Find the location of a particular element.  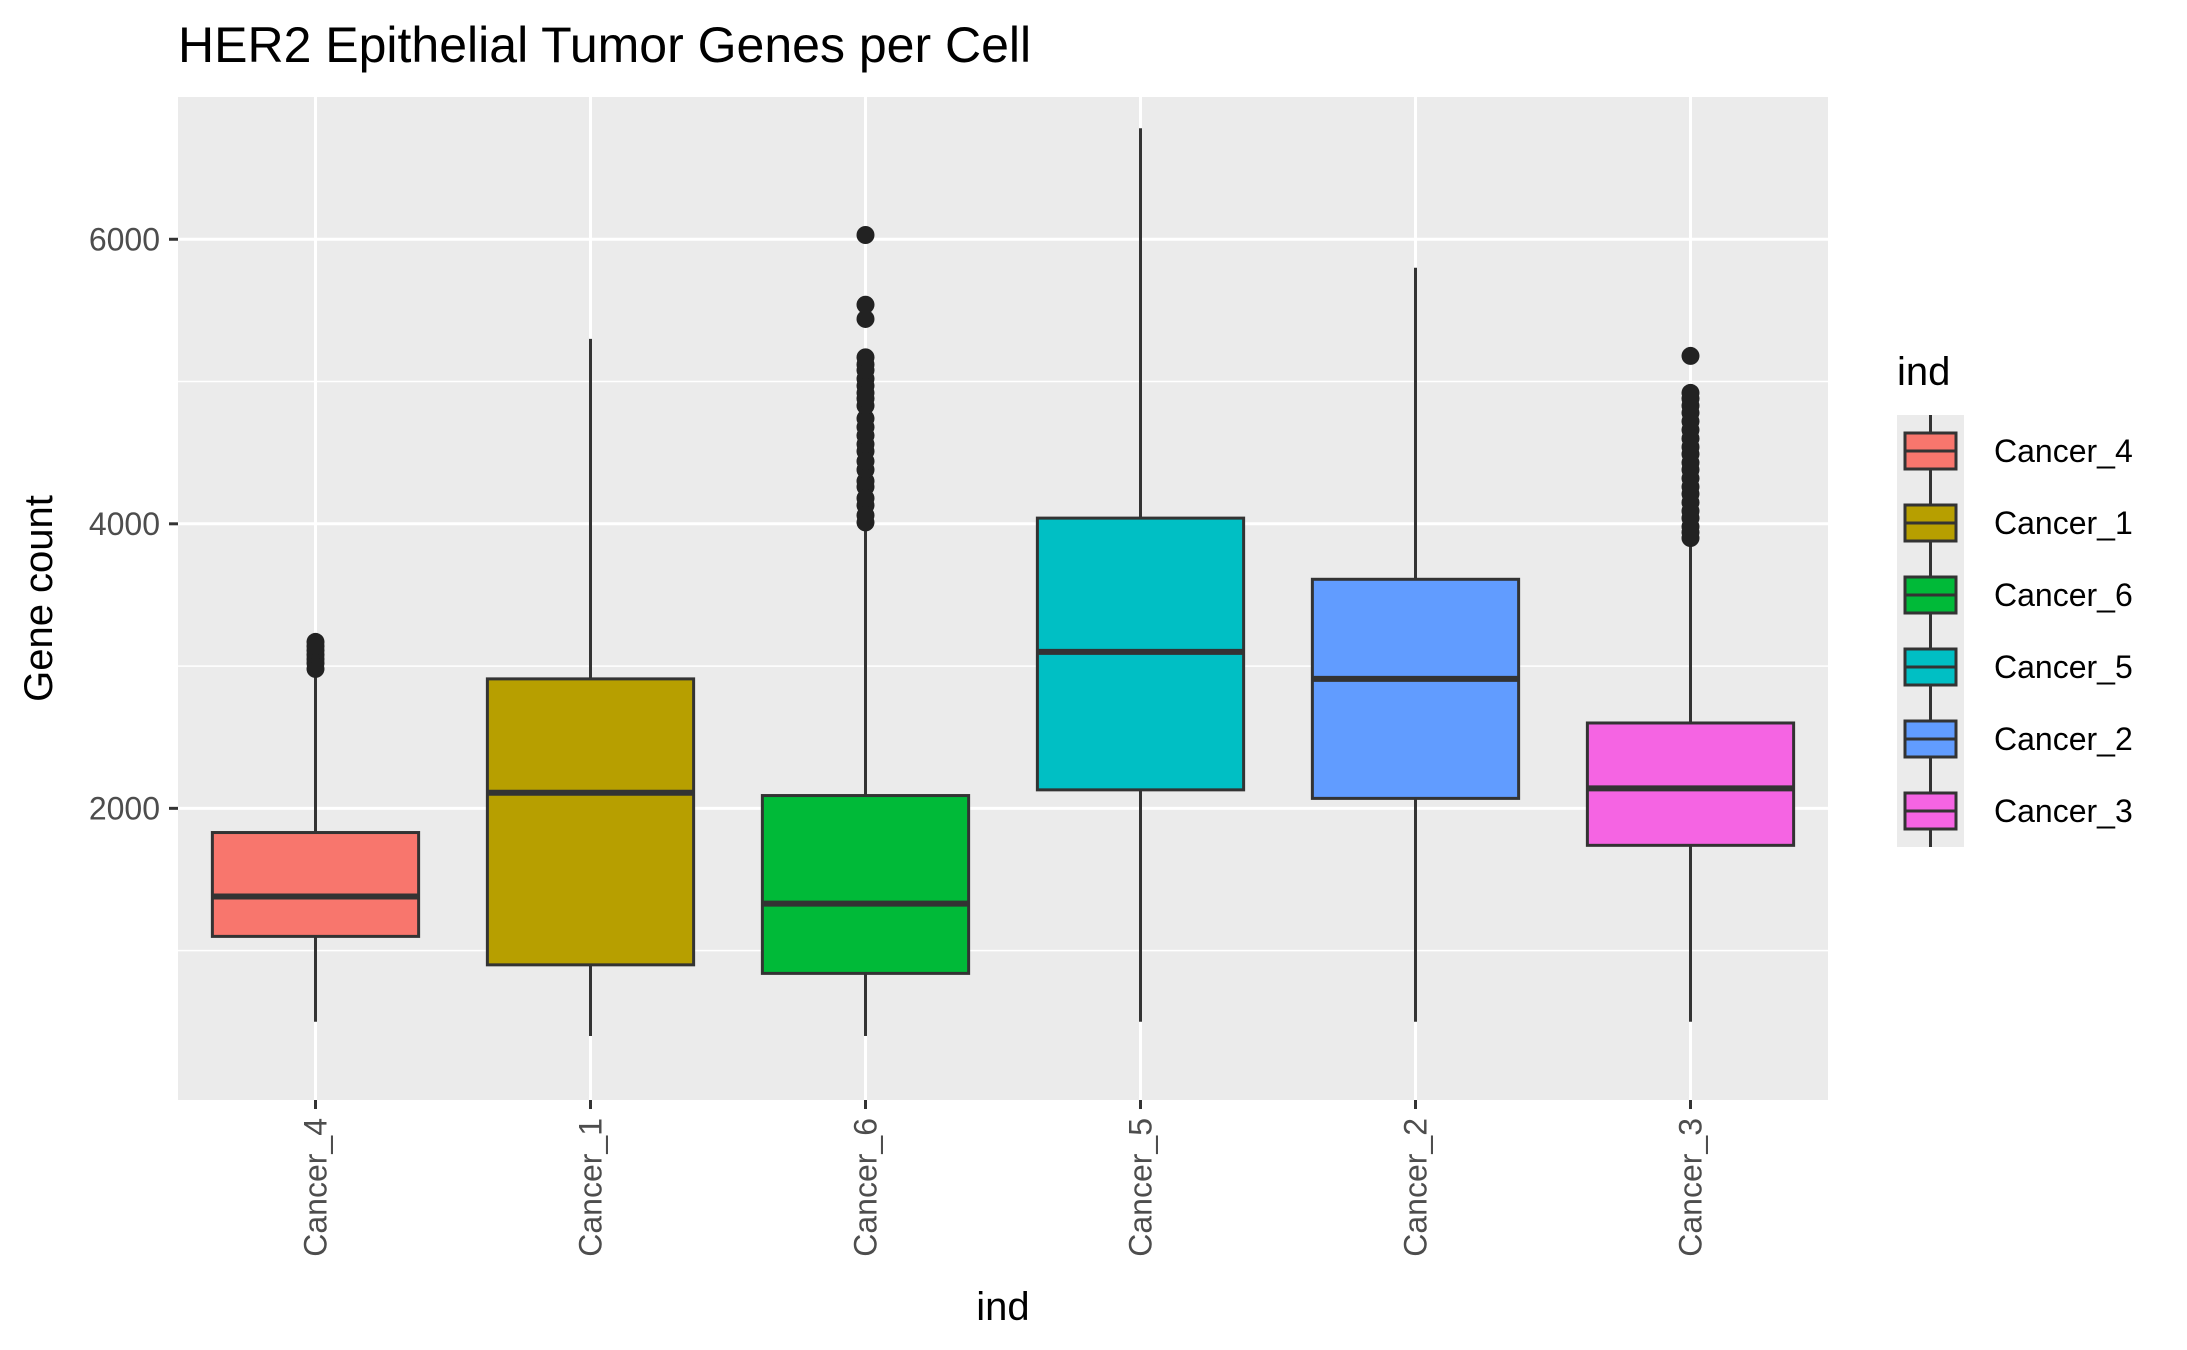

legend-title: ind is located at coordinates (1923, 372).